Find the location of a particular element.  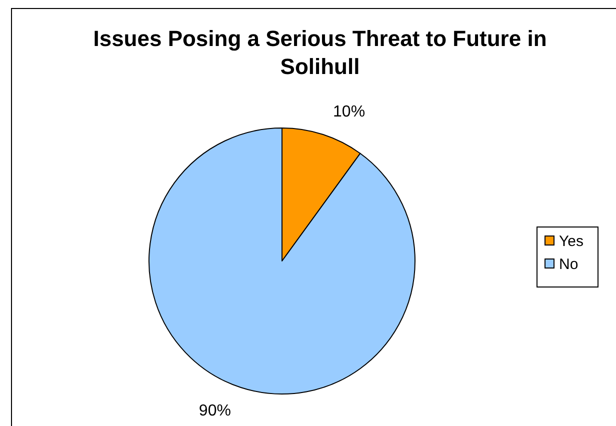

data-label: 10% is located at coordinates (349, 112).